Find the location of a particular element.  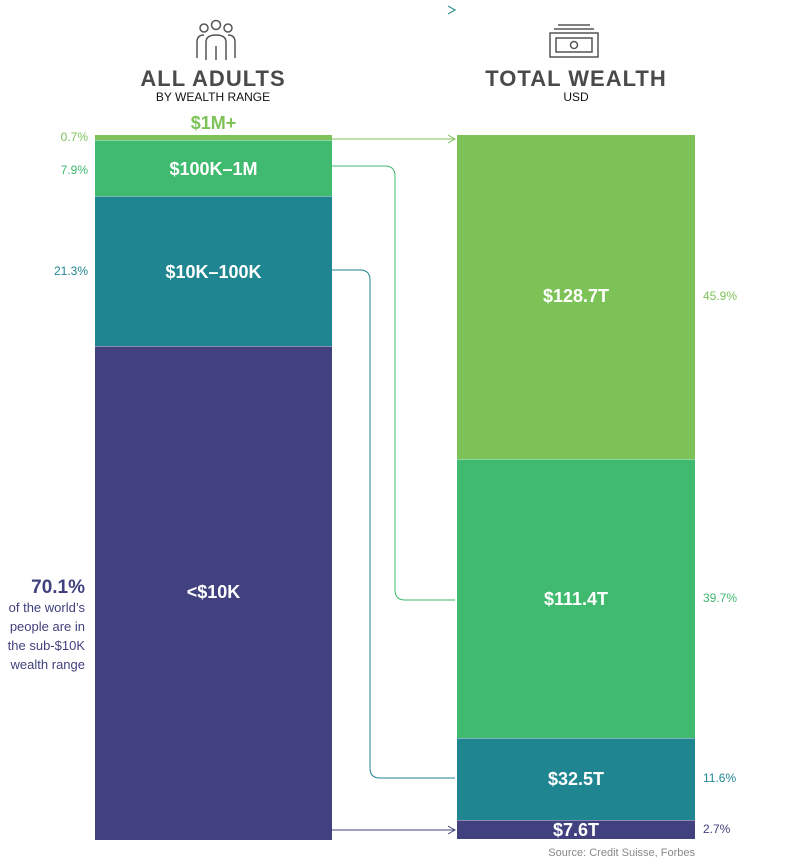

segment-label: $7.6T is located at coordinates (576, 829).